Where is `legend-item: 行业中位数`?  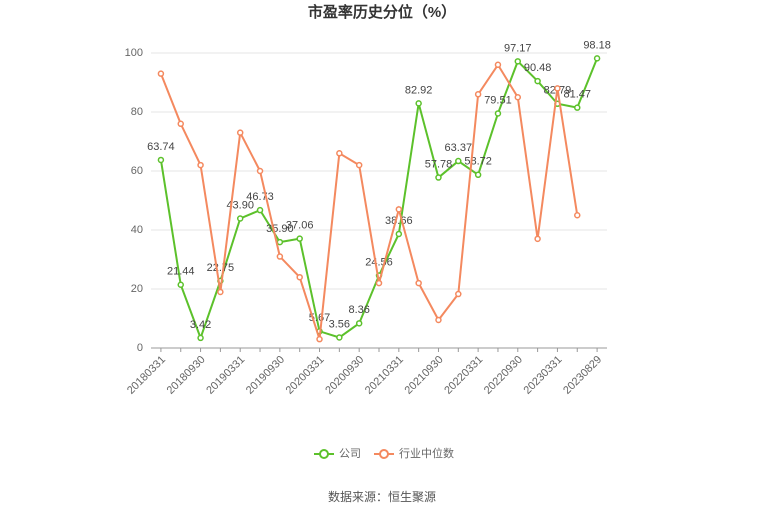
legend-item: 行业中位数 is located at coordinates (414, 453).